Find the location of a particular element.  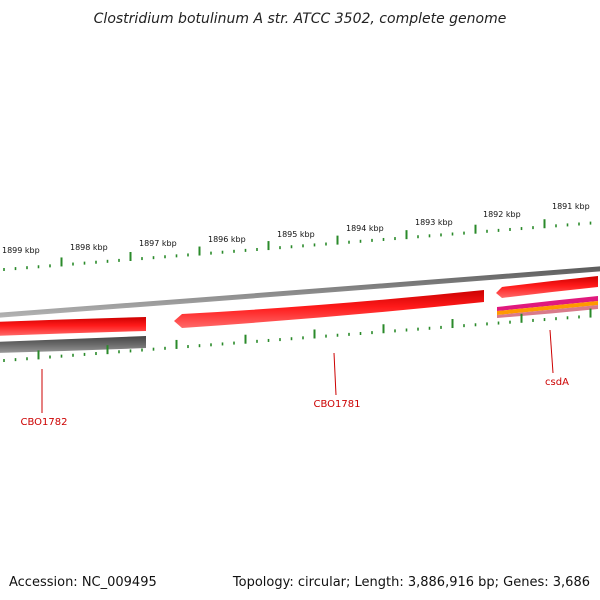

gene-CBO1781-arrow-icon is located at coordinates (329, 309).